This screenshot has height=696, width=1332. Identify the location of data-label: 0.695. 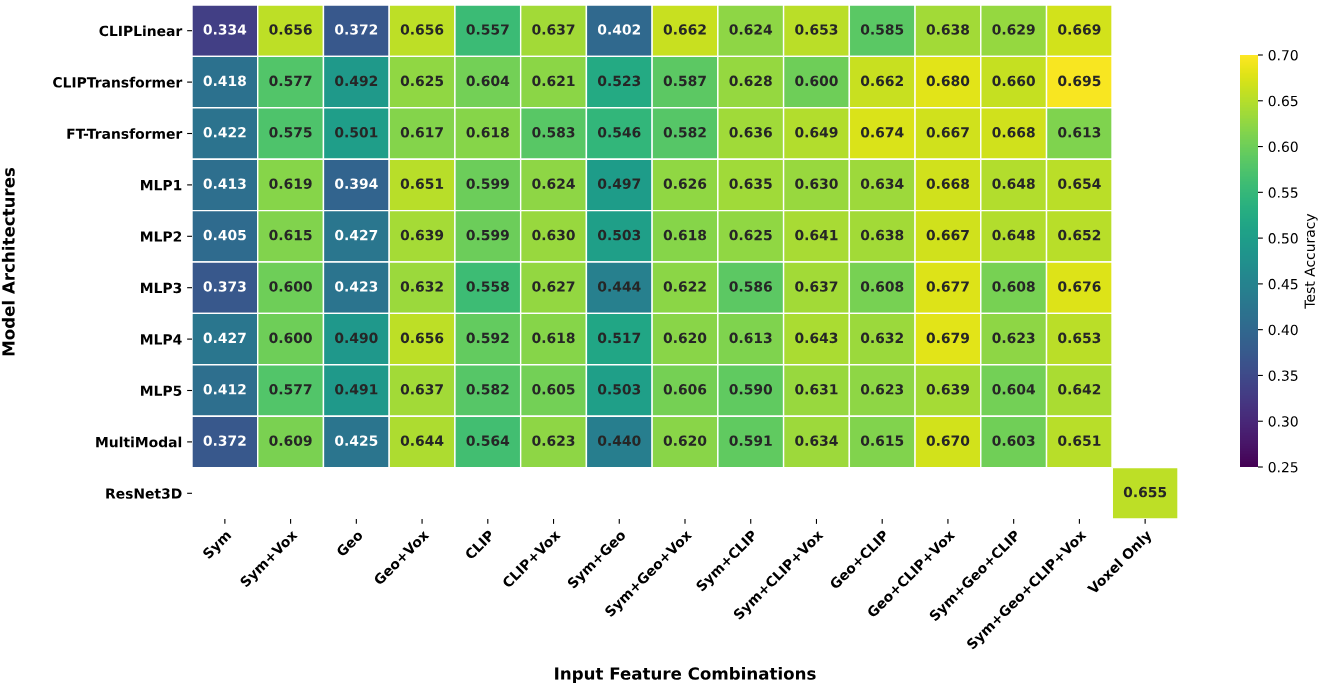
(1079, 81).